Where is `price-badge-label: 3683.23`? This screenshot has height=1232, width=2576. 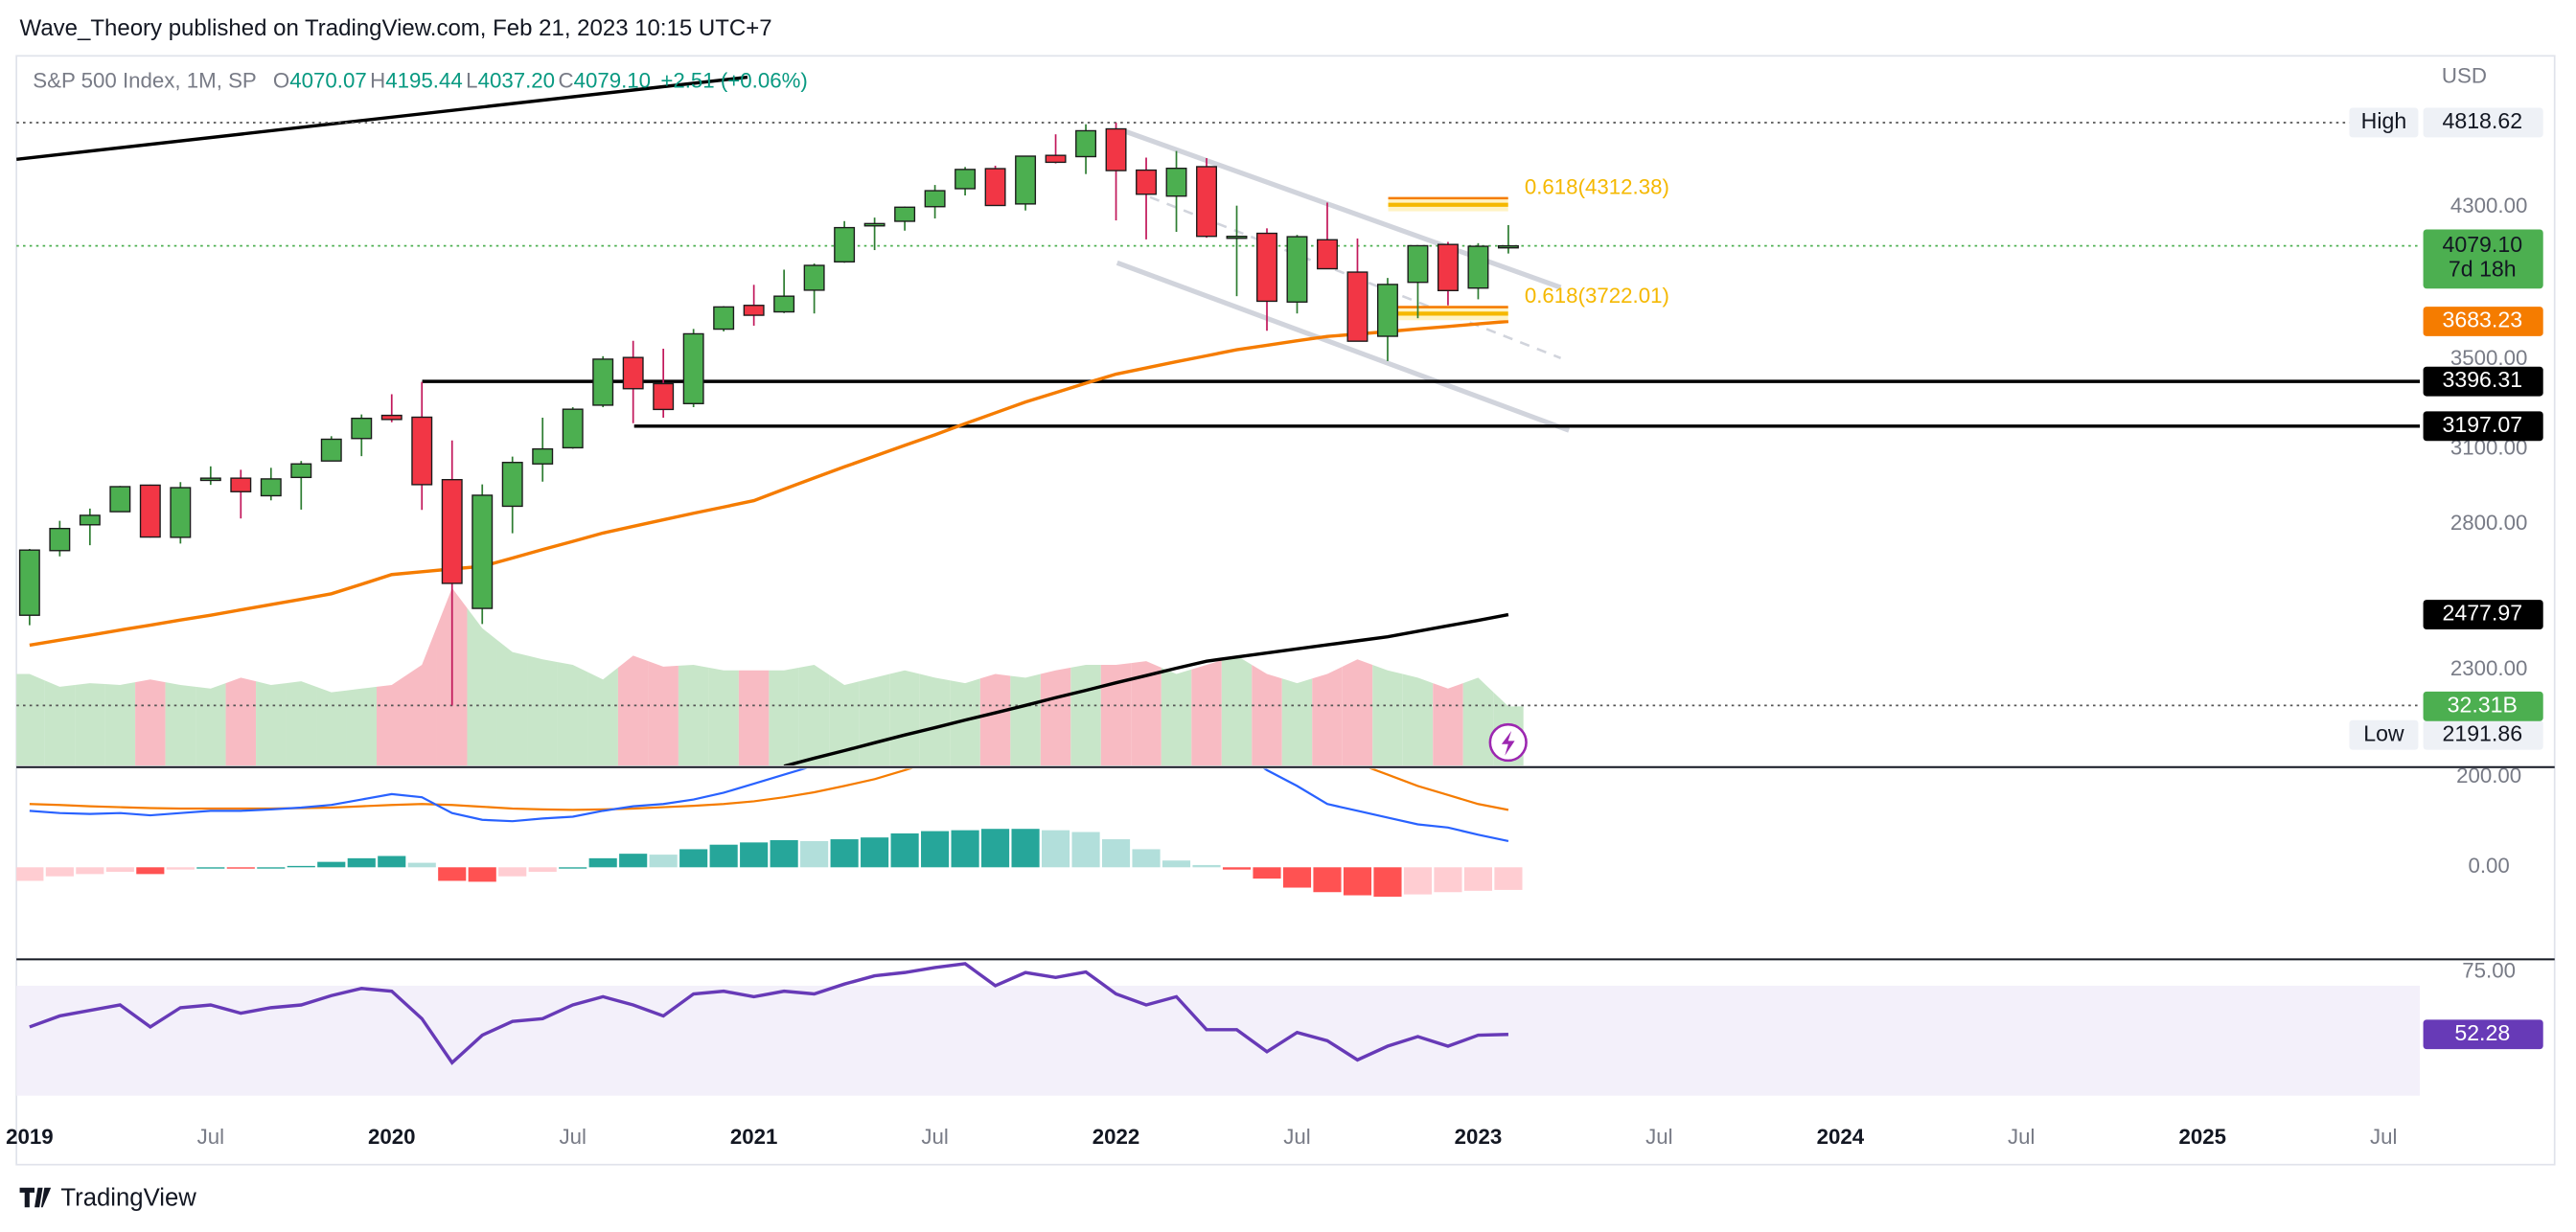
price-badge-label: 3683.23 is located at coordinates (2482, 320).